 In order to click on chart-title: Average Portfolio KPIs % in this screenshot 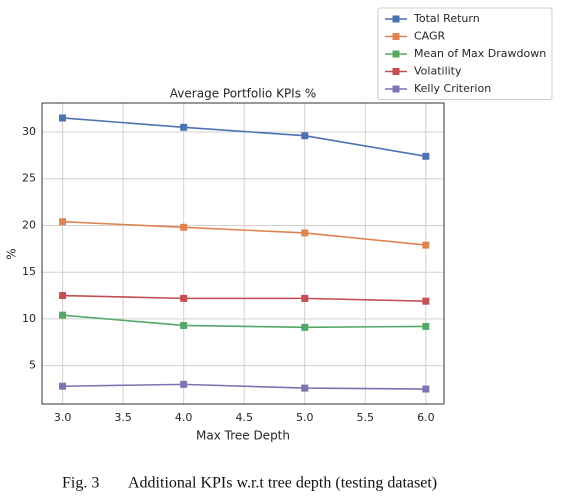, I will do `click(243, 94)`.